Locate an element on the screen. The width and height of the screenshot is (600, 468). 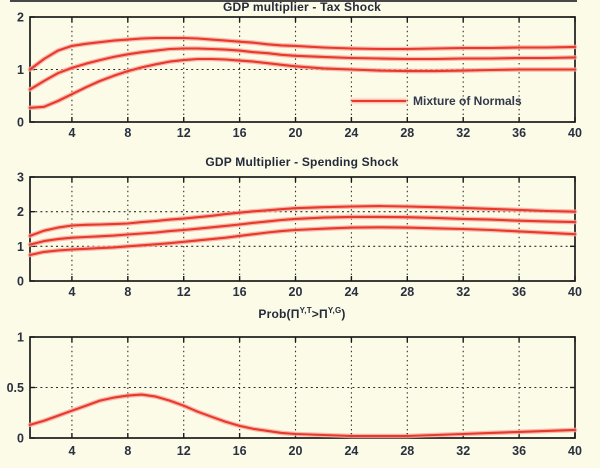
series-halo-probability is located at coordinates (302, 415).